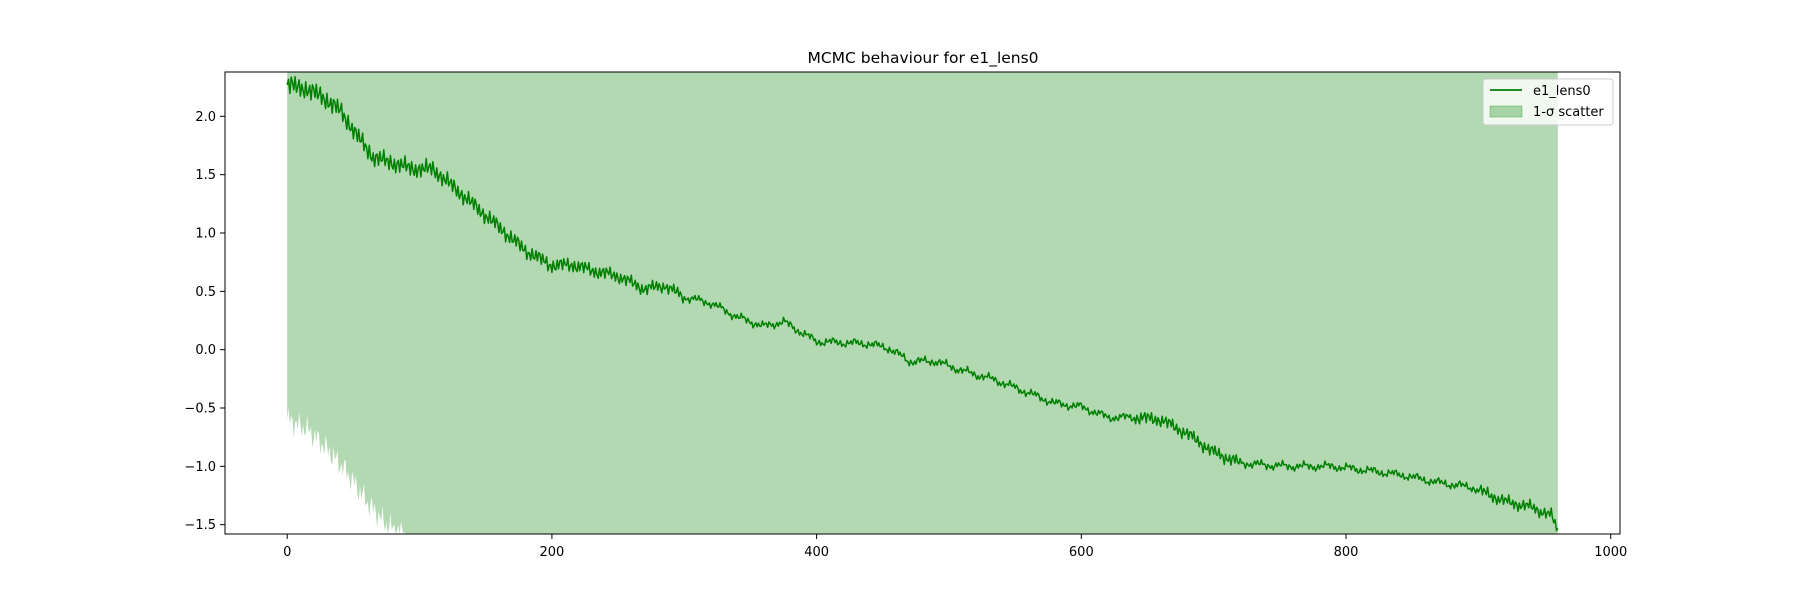 This screenshot has height=600, width=1800. What do you see at coordinates (205, 292) in the screenshot?
I see `y-tick-label-4: 0.5` at bounding box center [205, 292].